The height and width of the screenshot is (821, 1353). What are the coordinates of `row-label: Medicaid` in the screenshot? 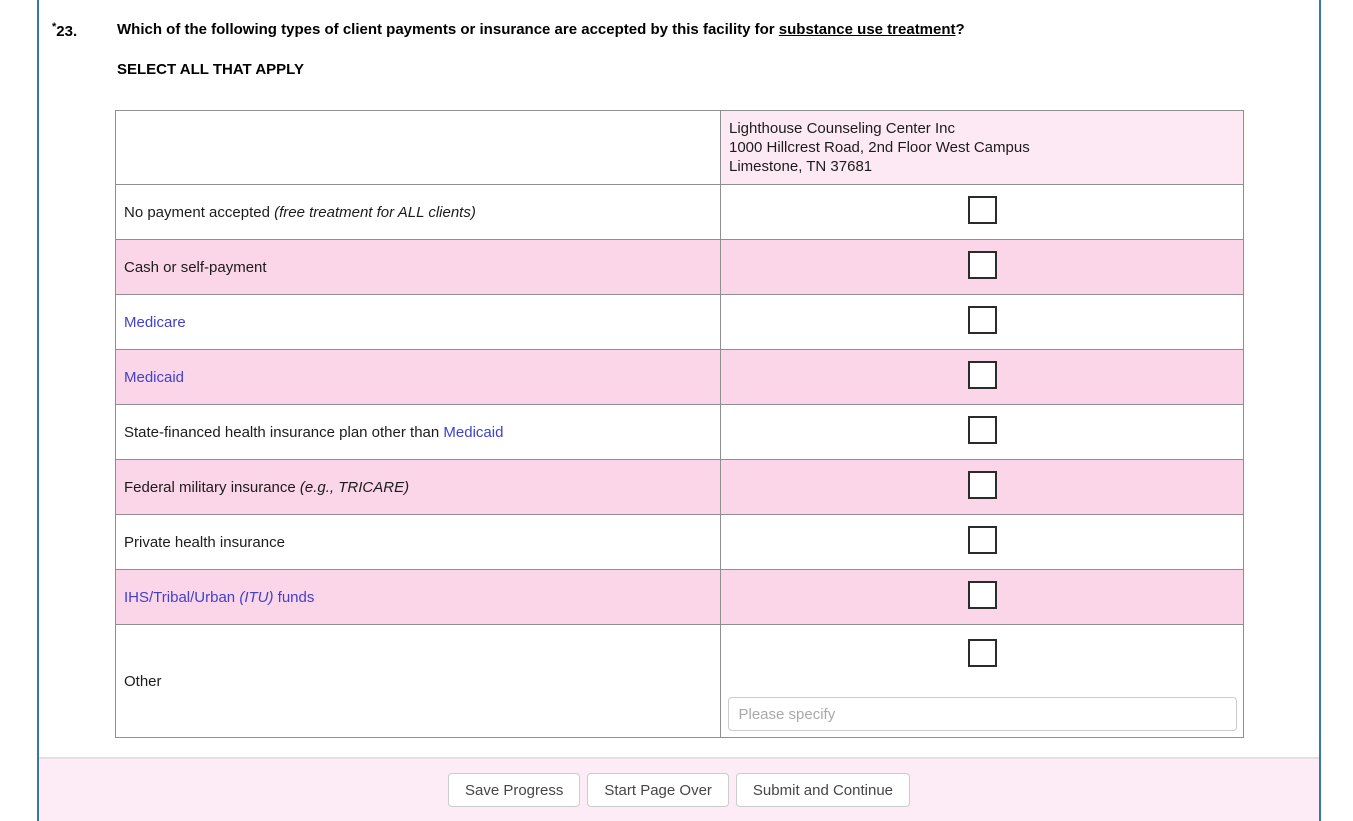 It's located at (418, 377).